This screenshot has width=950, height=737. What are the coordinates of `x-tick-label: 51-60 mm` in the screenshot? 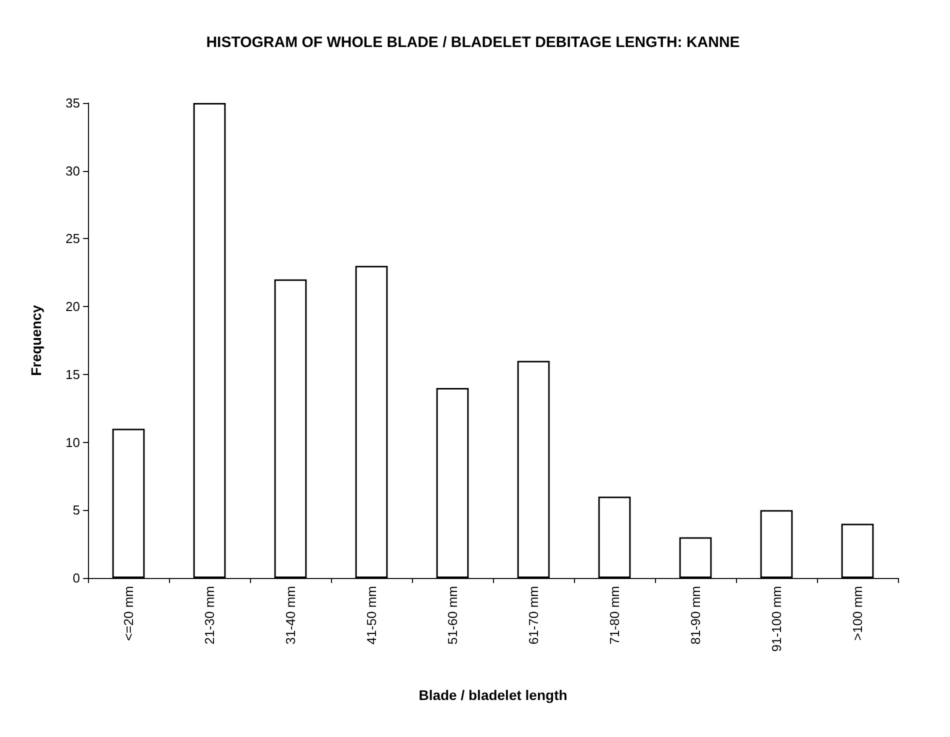 It's located at (452, 615).